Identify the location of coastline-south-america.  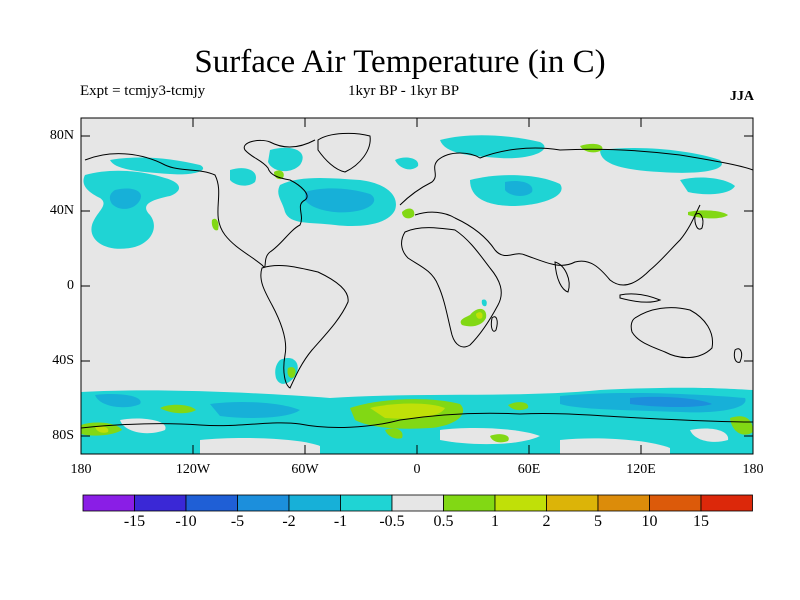
(304, 327).